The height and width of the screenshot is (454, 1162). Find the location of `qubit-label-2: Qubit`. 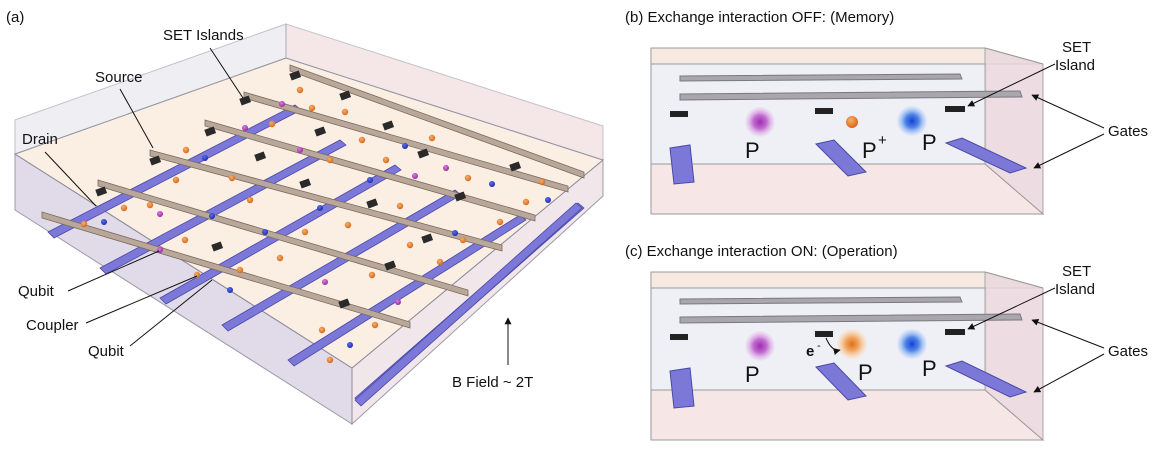

qubit-label-2: Qubit is located at coordinates (106, 351).